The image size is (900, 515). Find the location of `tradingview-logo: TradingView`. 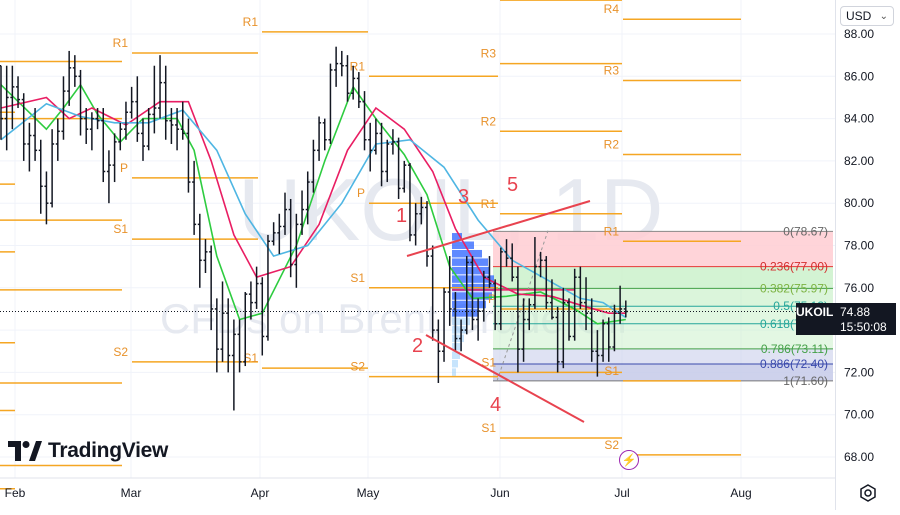

tradingview-logo: TradingView is located at coordinates (88, 451).